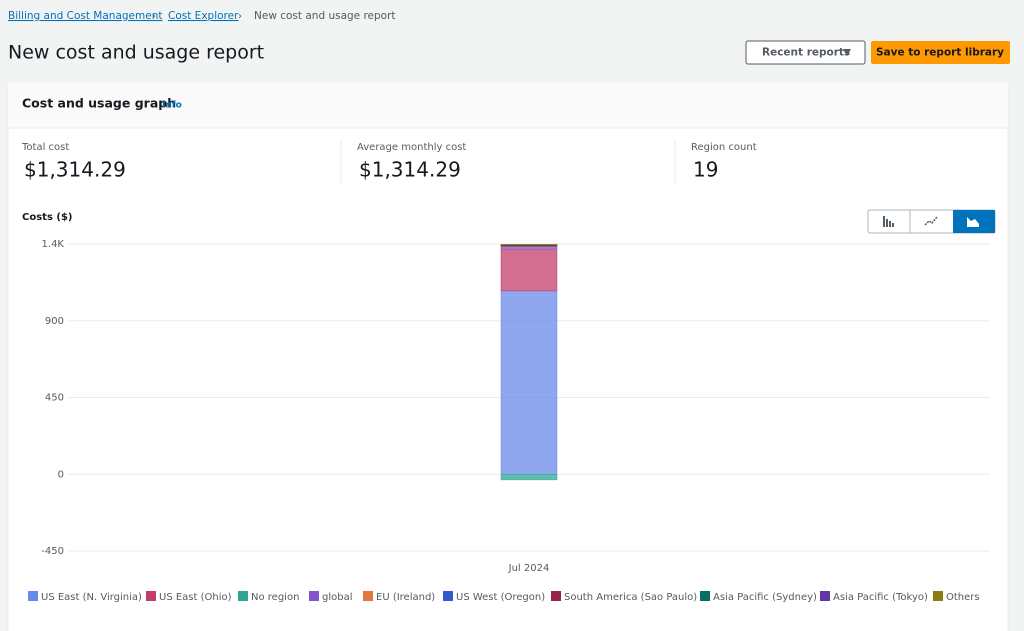 The height and width of the screenshot is (631, 1024). I want to click on bar-icon, so click(888, 221).